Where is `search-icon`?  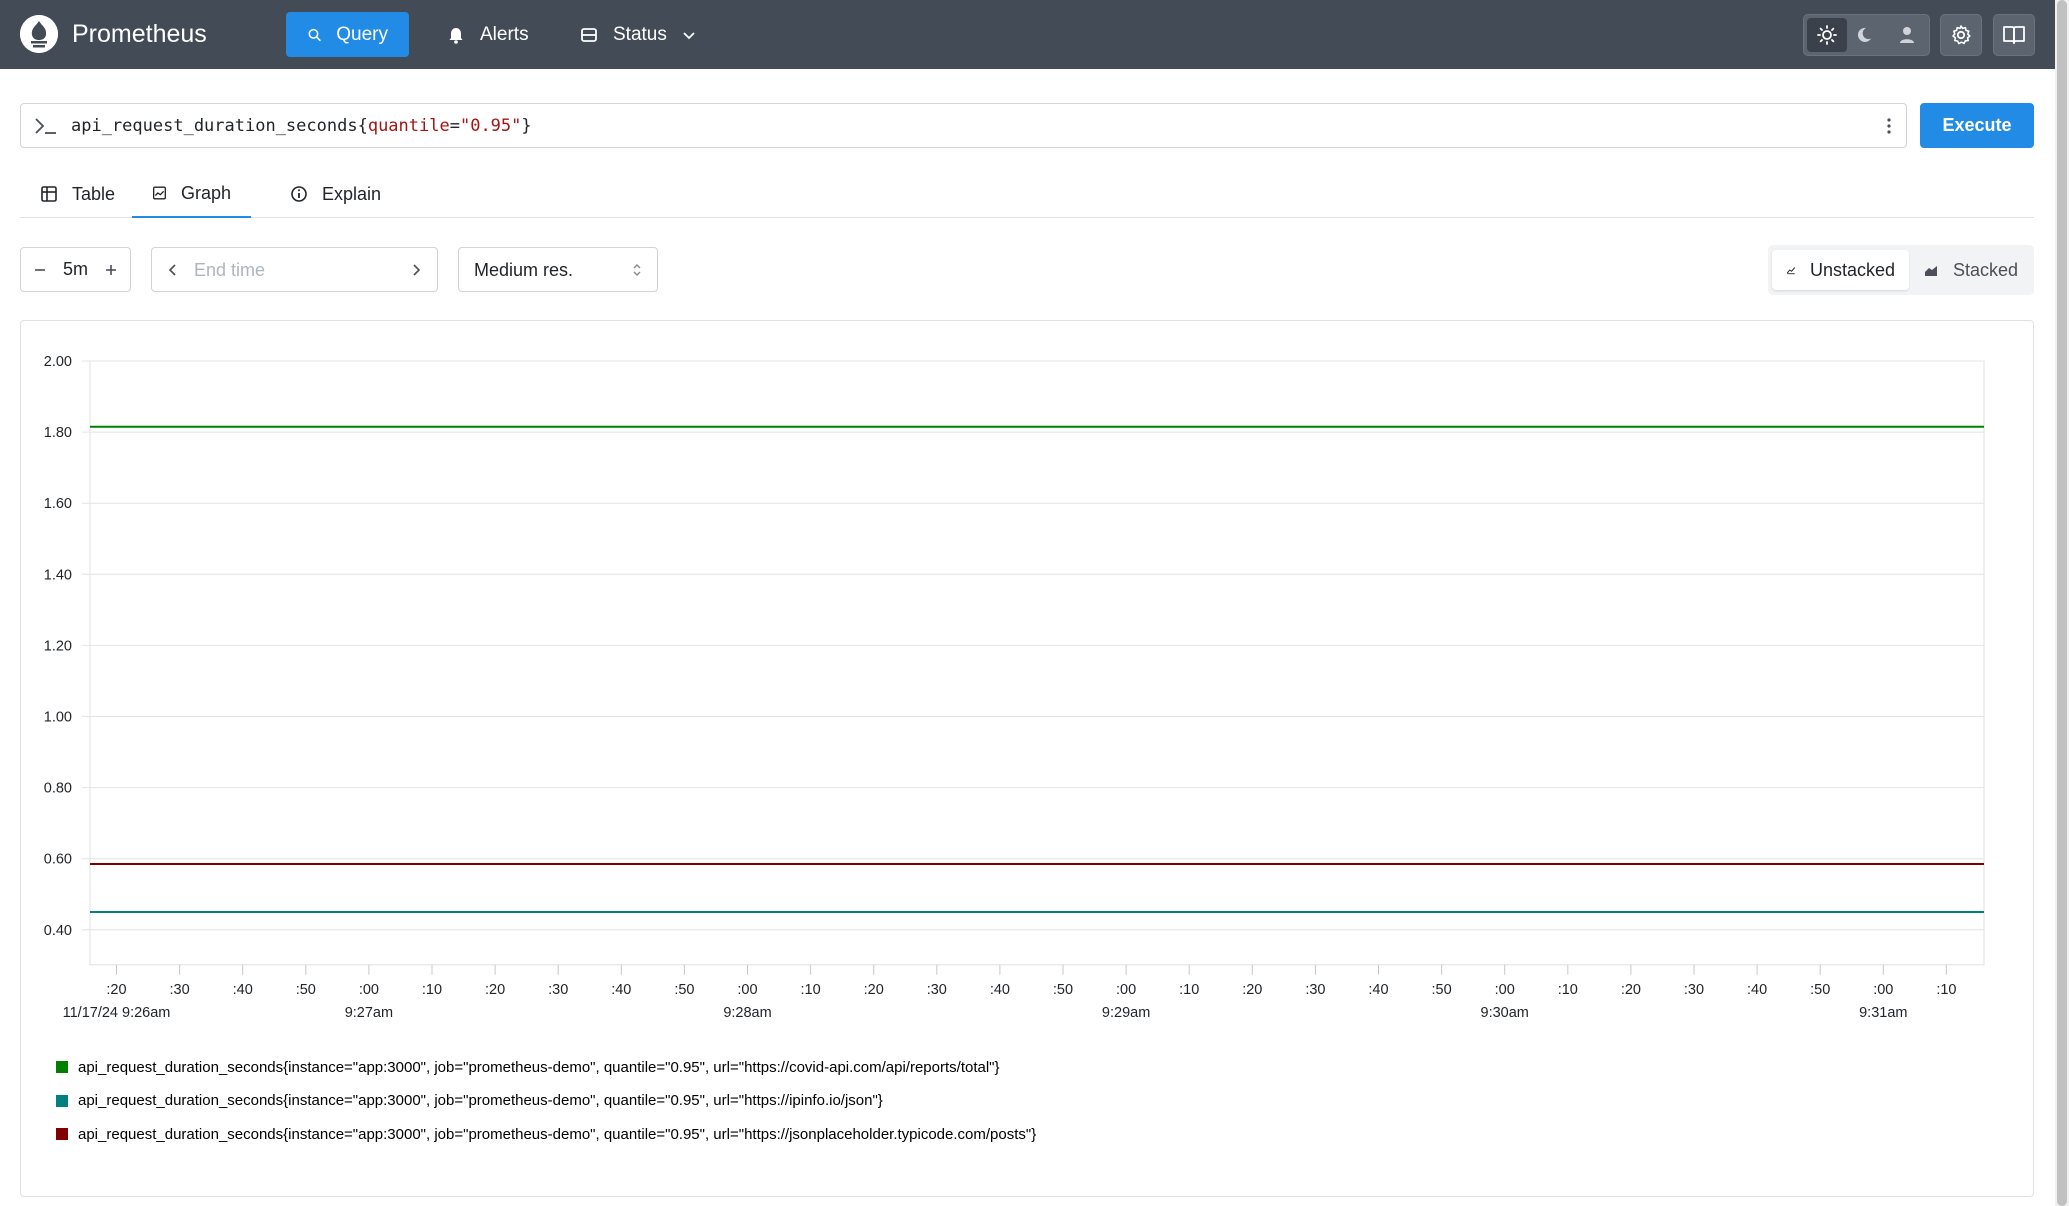 search-icon is located at coordinates (314, 34).